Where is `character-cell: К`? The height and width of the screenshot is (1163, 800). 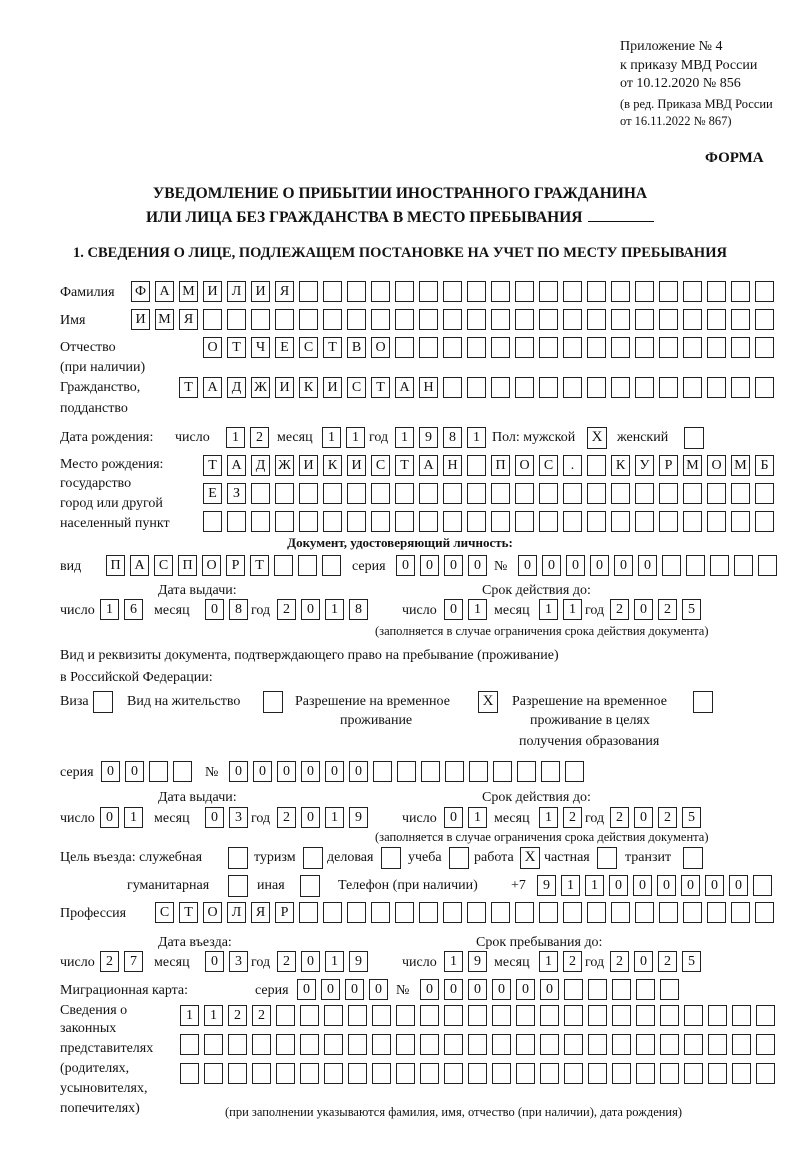 character-cell: К is located at coordinates (620, 465).